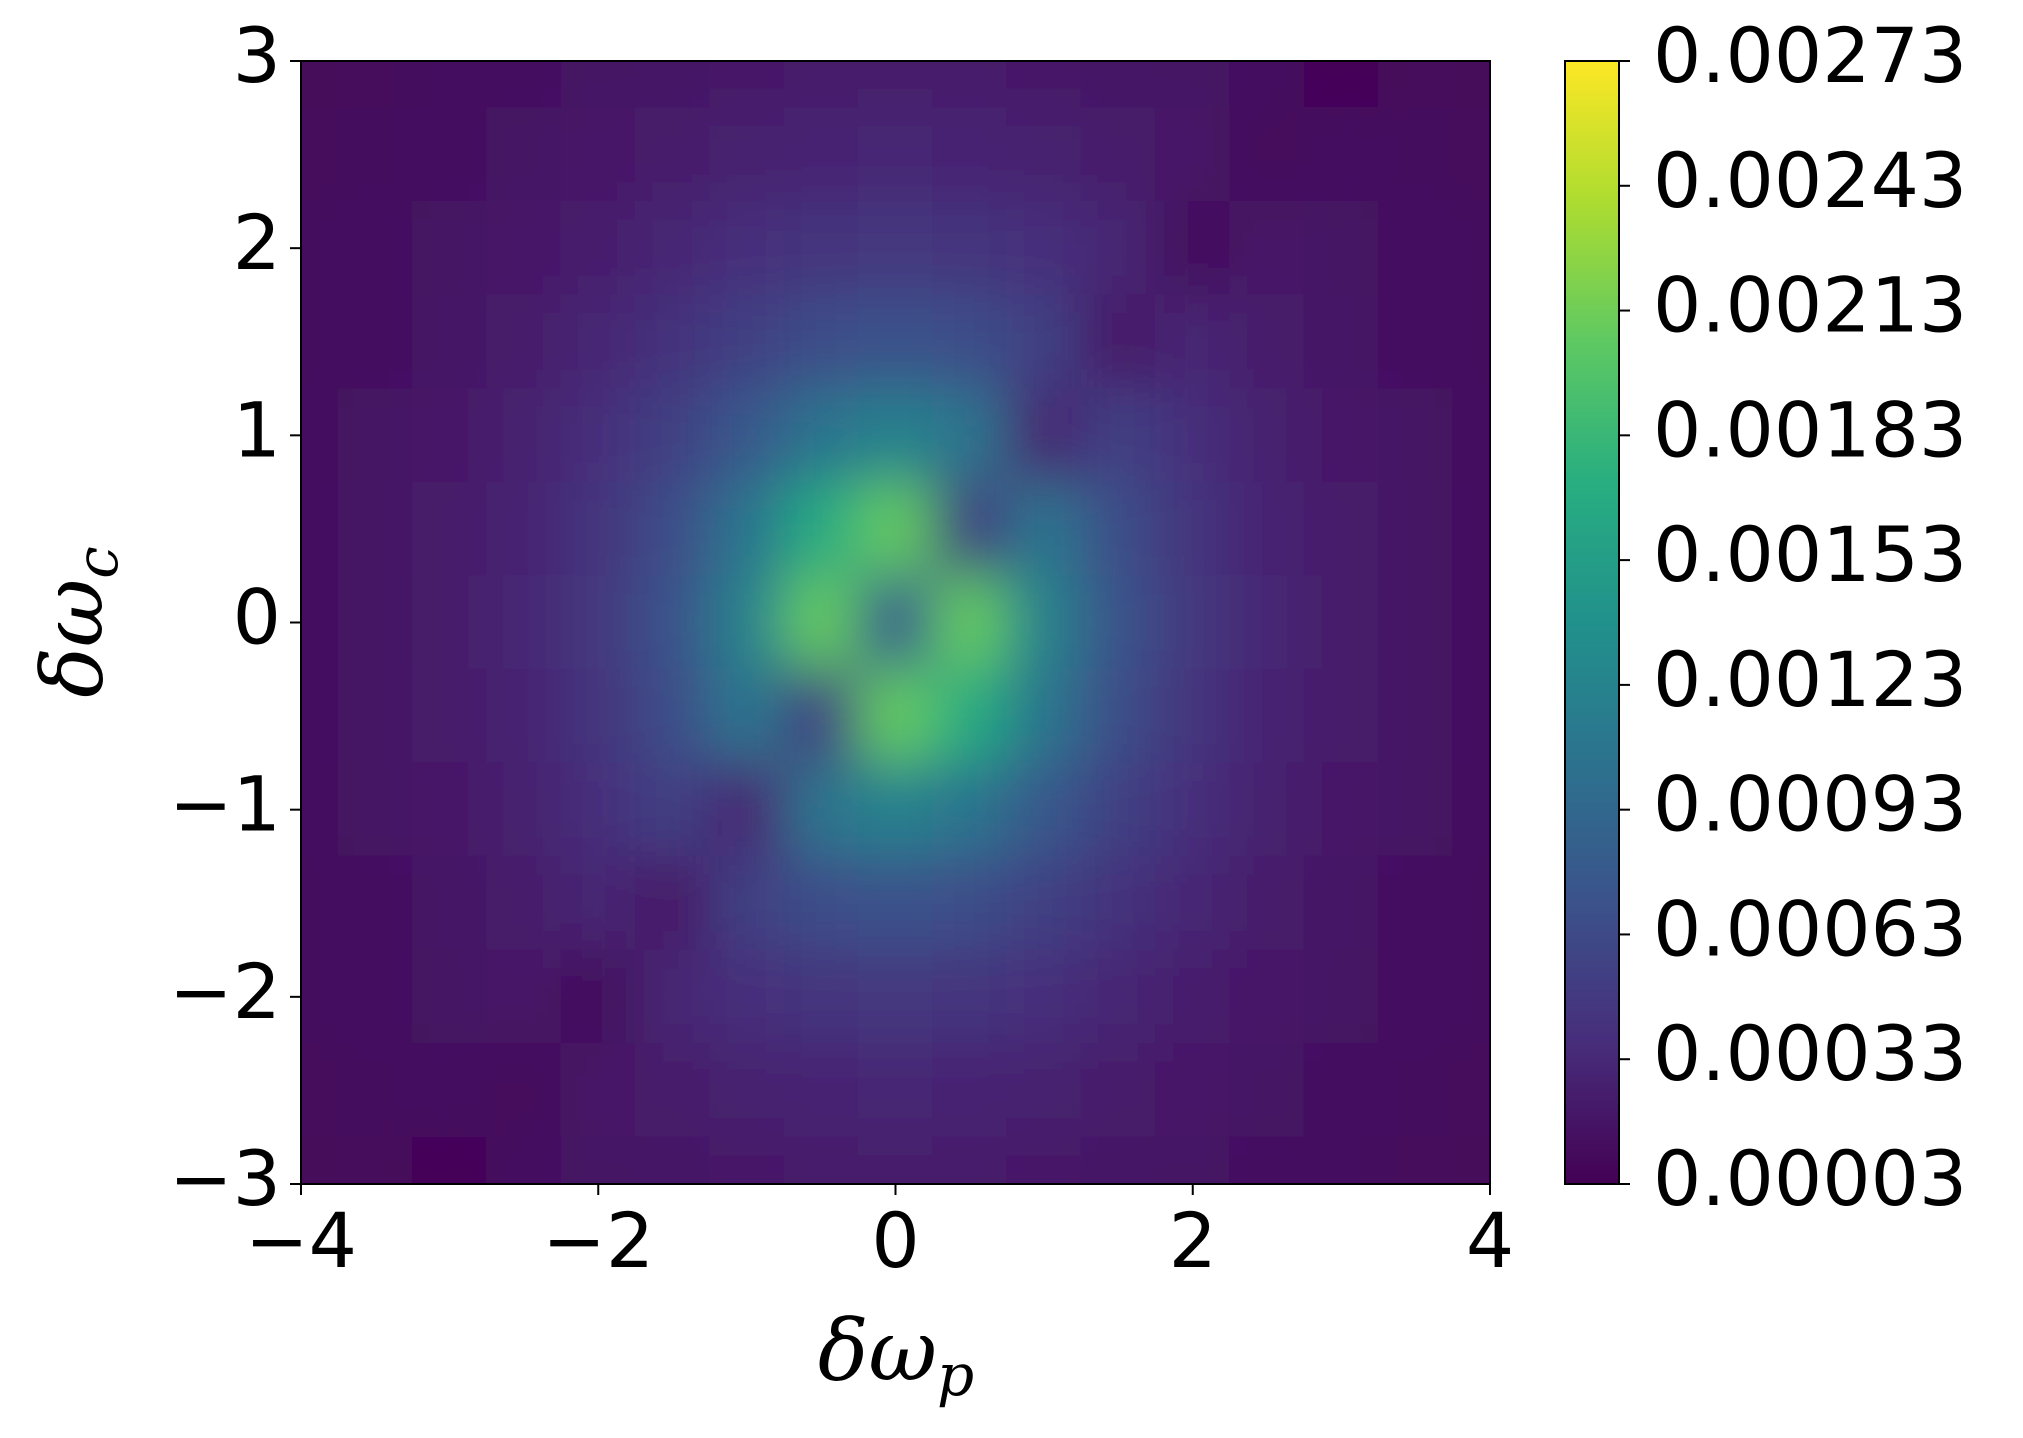 Image resolution: width=2023 pixels, height=1438 pixels. Describe the element at coordinates (1490, 1240) in the screenshot. I see `x-tick-label: 4` at that location.